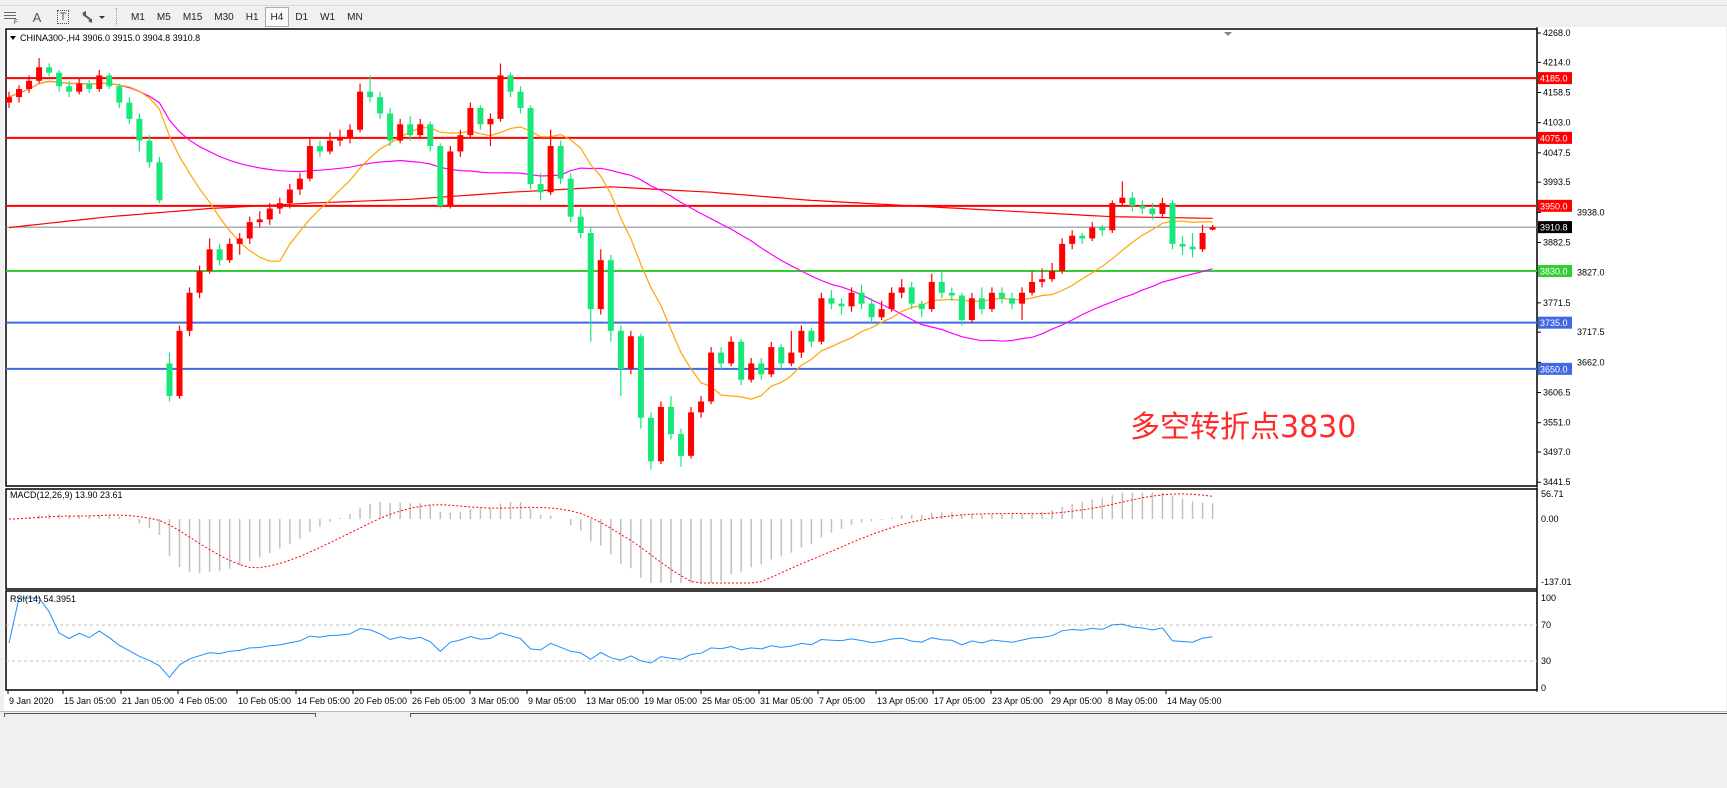 Image resolution: width=1727 pixels, height=788 pixels. What do you see at coordinates (138, 17) in the screenshot?
I see `timeframe-m1-button: M1` at bounding box center [138, 17].